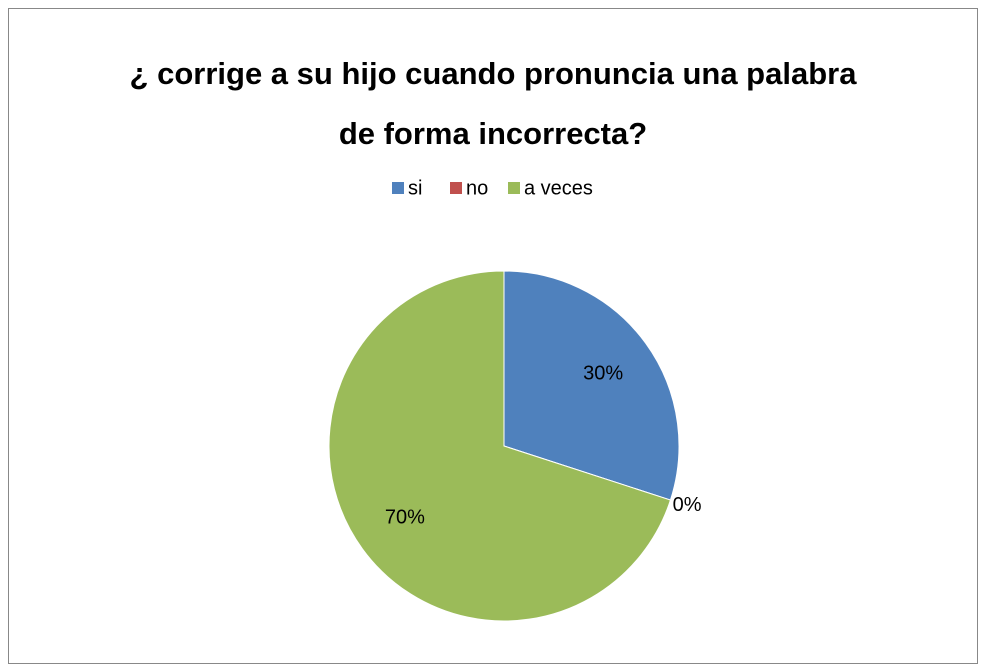 This screenshot has height=672, width=986. What do you see at coordinates (603, 373) in the screenshot?
I see `data-label: 30%` at bounding box center [603, 373].